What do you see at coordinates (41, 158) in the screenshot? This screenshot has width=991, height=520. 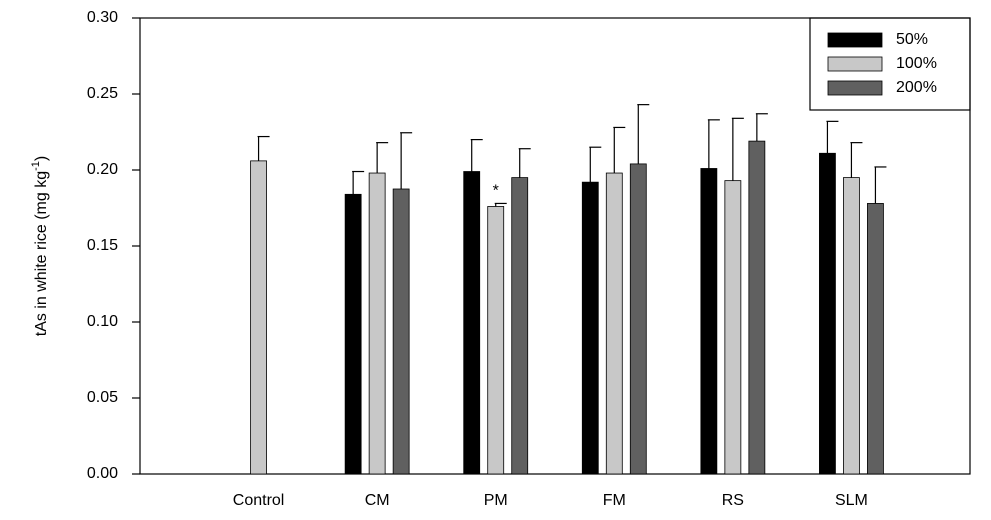 I see `y-axis-label-suffix: )` at bounding box center [41, 158].